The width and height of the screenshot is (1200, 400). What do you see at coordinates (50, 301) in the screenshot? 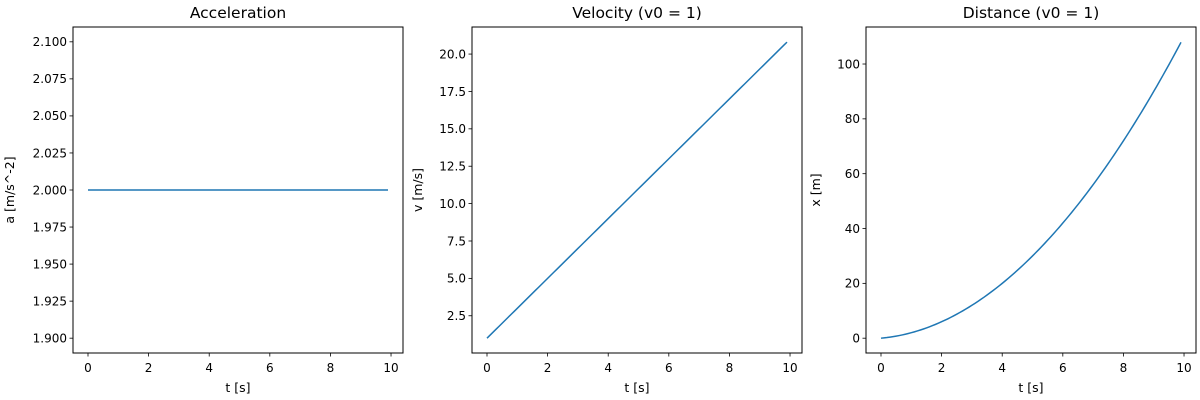
I see `y-tick-label: 1.925` at bounding box center [50, 301].